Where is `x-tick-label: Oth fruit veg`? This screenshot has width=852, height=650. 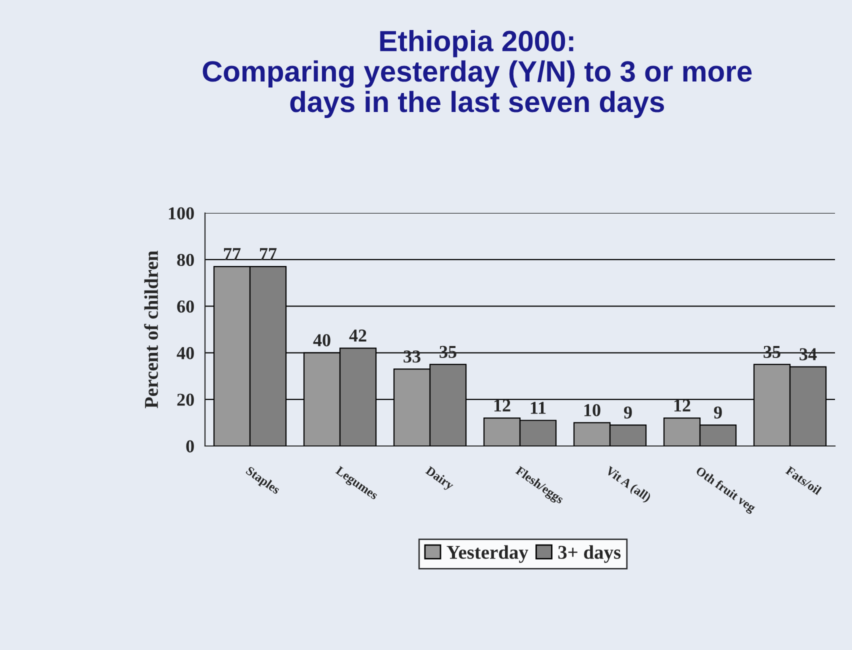 x-tick-label: Oth fruit veg is located at coordinates (725, 490).